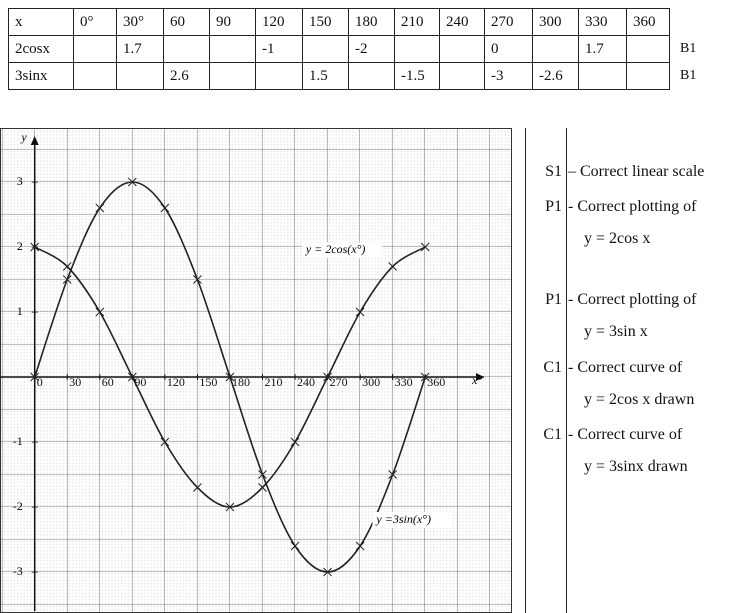  Describe the element at coordinates (23, 137) in the screenshot. I see `y-axis-label: y` at that location.